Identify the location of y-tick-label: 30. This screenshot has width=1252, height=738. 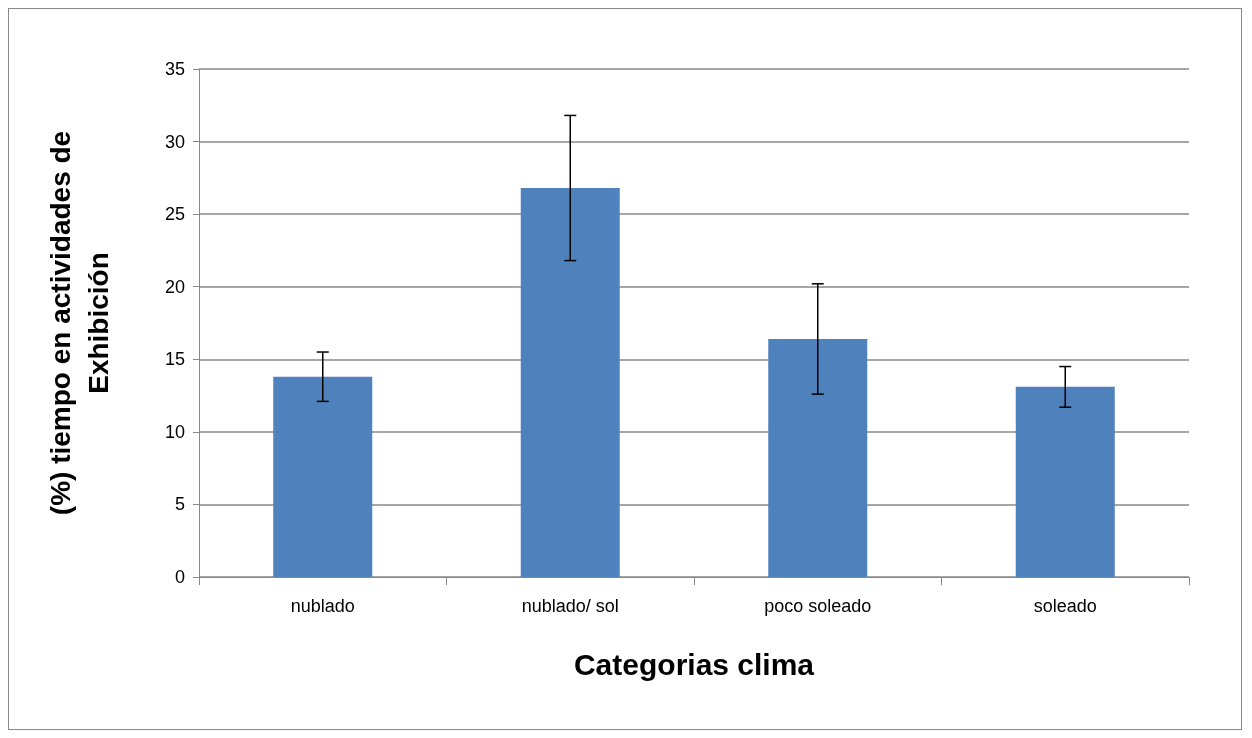
(174, 141).